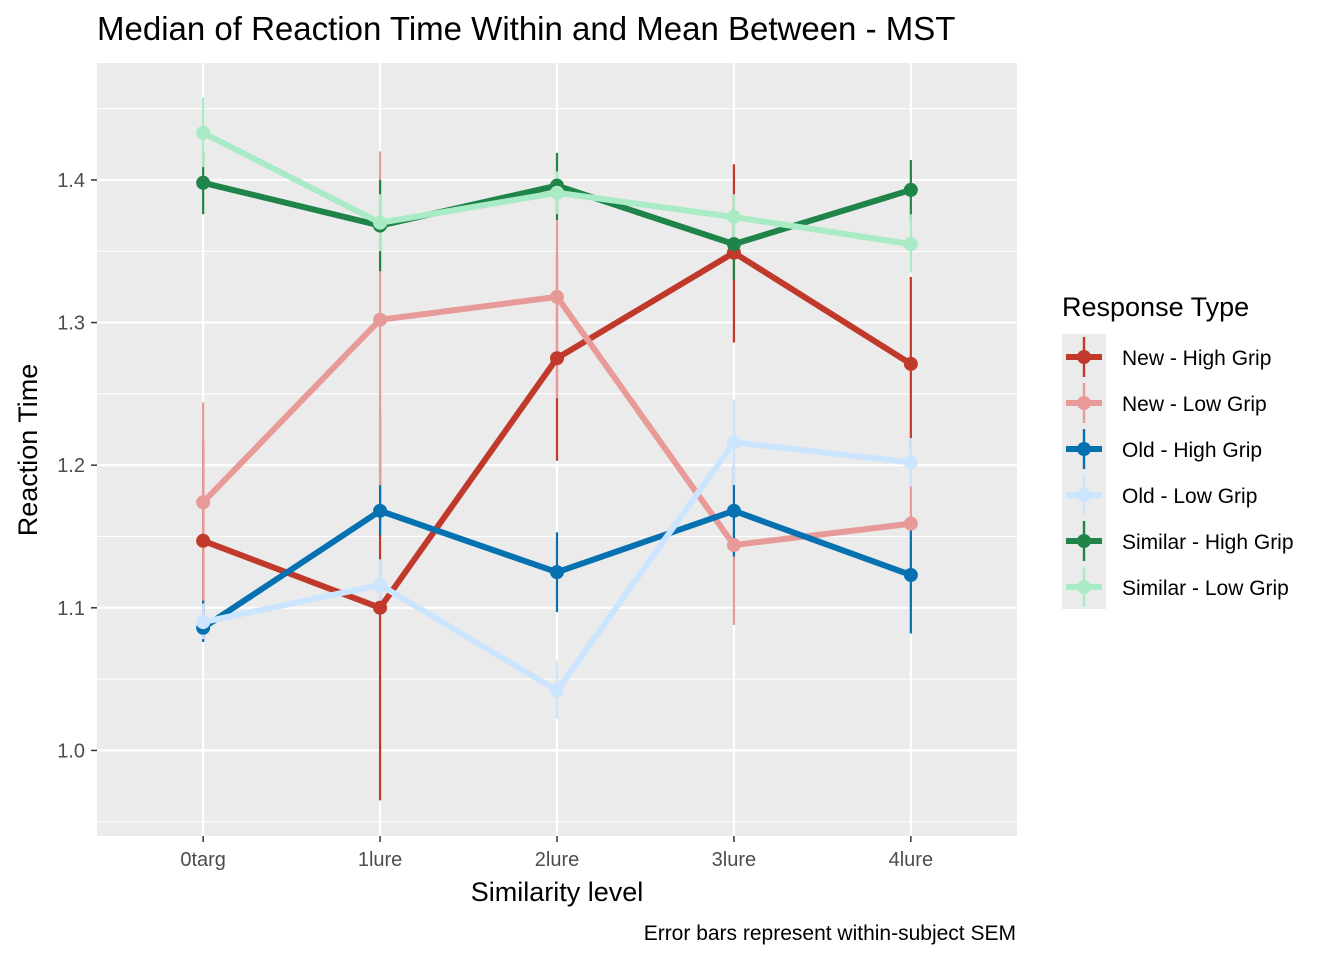  What do you see at coordinates (911, 860) in the screenshot?
I see `x-tick-label: 4lure` at bounding box center [911, 860].